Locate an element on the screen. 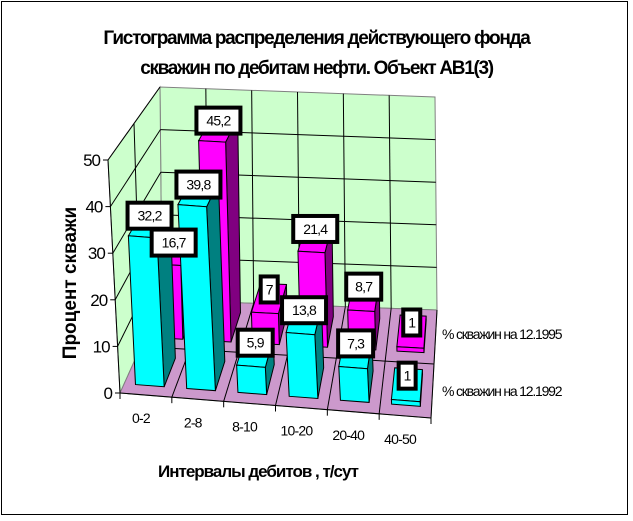  x-tick-label: 20-40 is located at coordinates (348, 435).